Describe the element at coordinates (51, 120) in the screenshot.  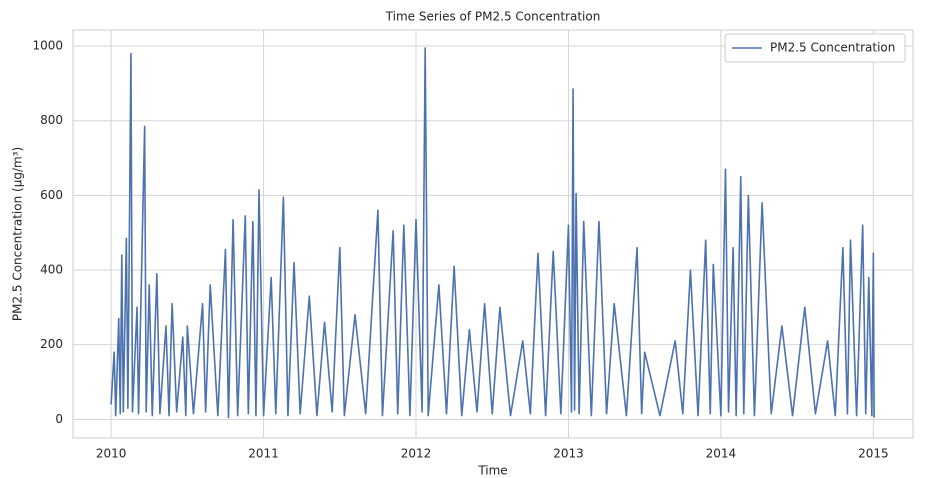
I see `y-tick-label: 800` at that location.